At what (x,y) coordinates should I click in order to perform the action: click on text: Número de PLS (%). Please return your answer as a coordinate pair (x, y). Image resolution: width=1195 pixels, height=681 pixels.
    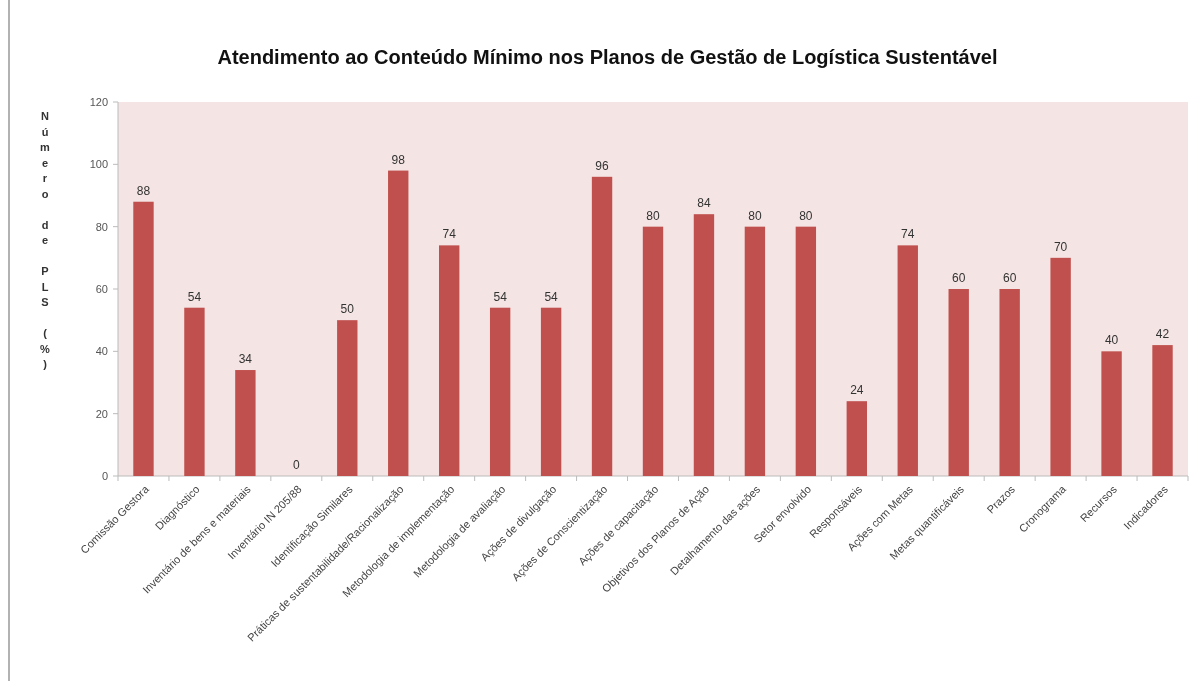
    Looking at the image, I should click on (45, 240).